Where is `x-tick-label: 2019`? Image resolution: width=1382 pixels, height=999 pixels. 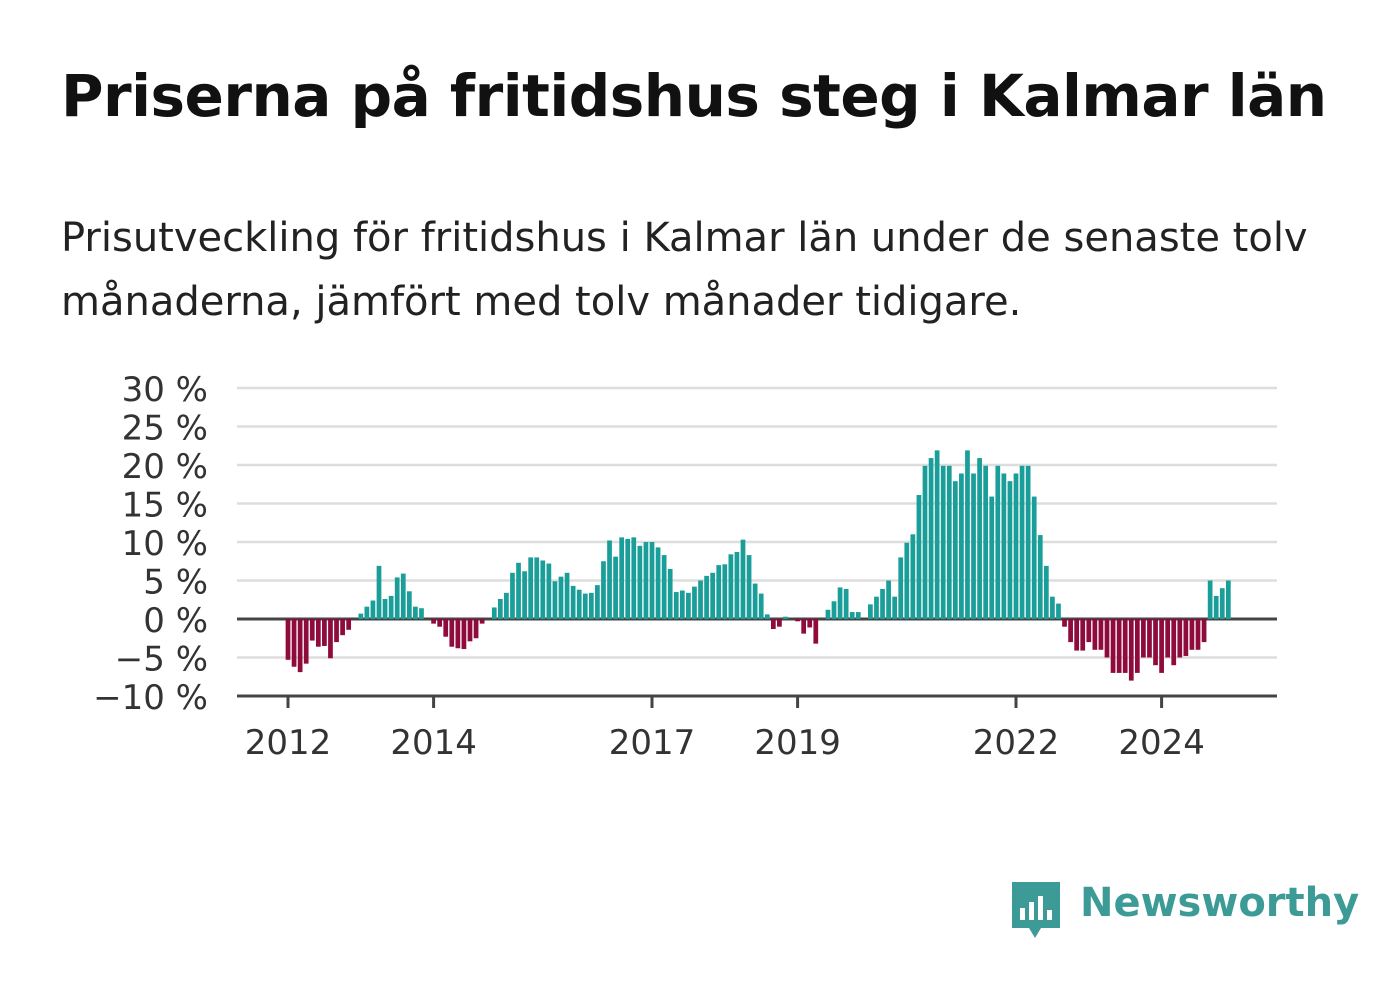
x-tick-label: 2019 is located at coordinates (797, 743).